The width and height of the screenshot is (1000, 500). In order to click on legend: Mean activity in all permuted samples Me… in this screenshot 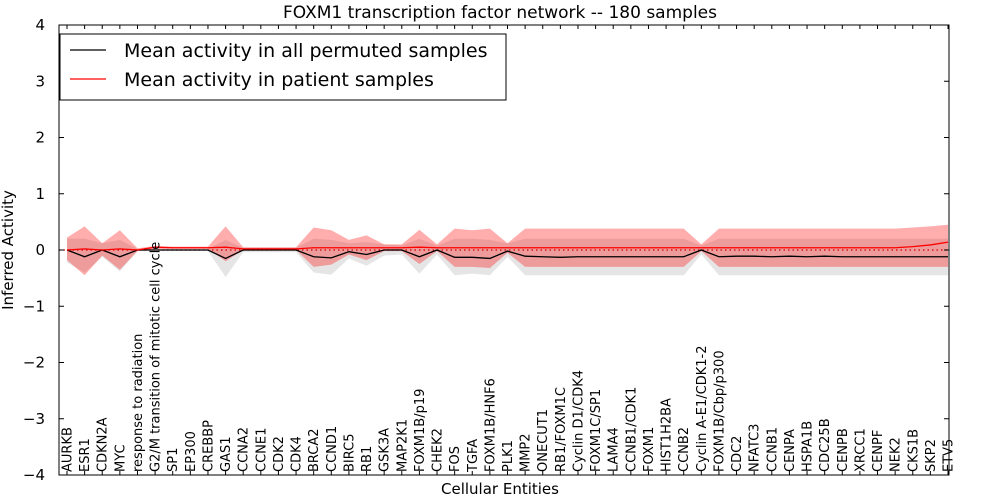, I will do `click(283, 67)`.